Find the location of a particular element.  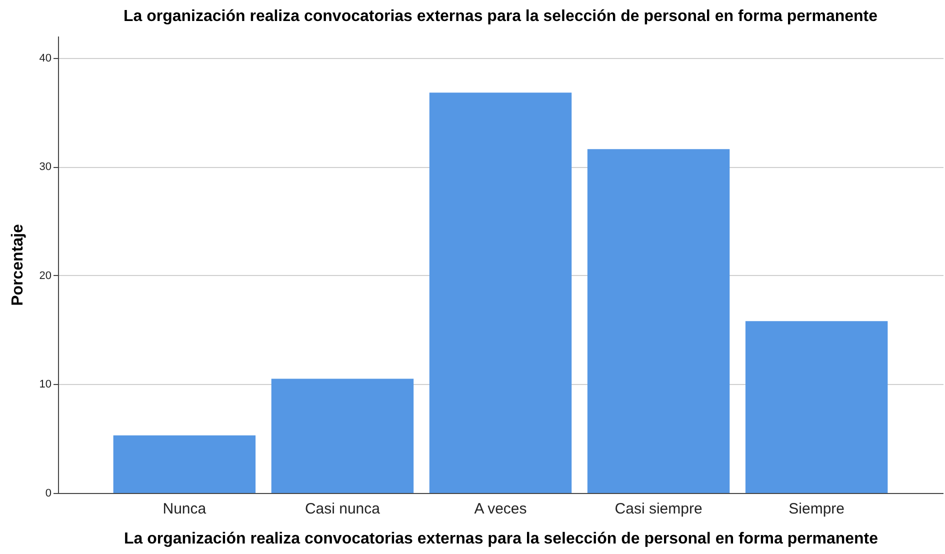

x-tick-label: Nunca is located at coordinates (184, 509).